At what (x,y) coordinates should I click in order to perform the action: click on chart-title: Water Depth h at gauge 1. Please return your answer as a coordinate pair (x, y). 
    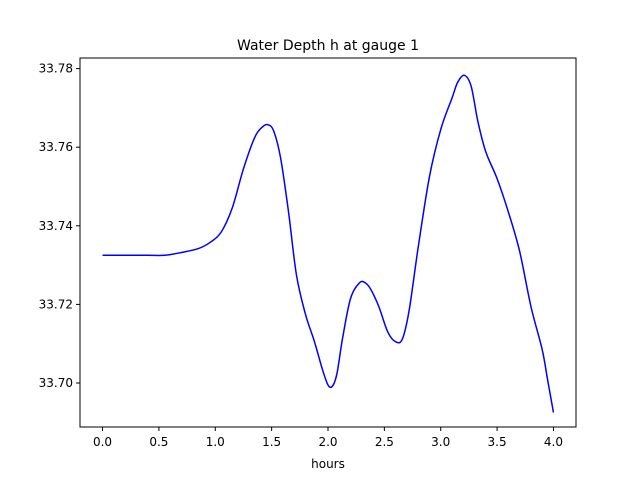
    Looking at the image, I should click on (328, 46).